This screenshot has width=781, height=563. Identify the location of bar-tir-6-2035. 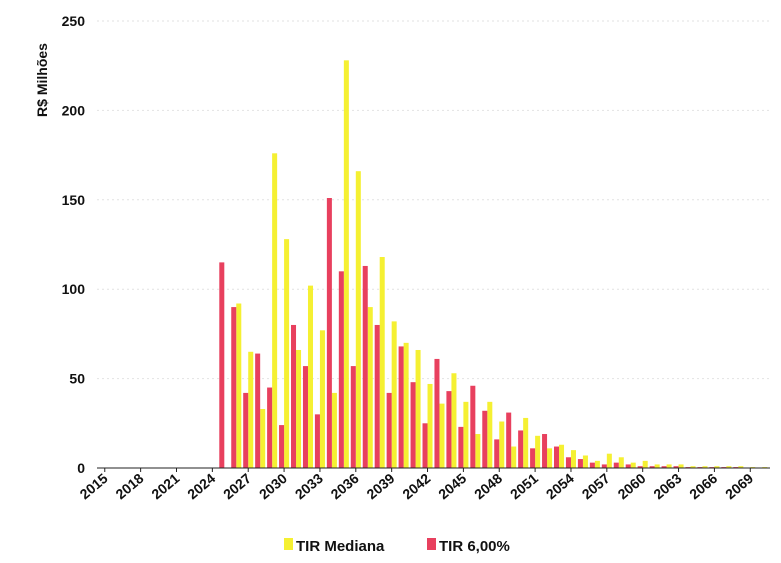
(341, 369).